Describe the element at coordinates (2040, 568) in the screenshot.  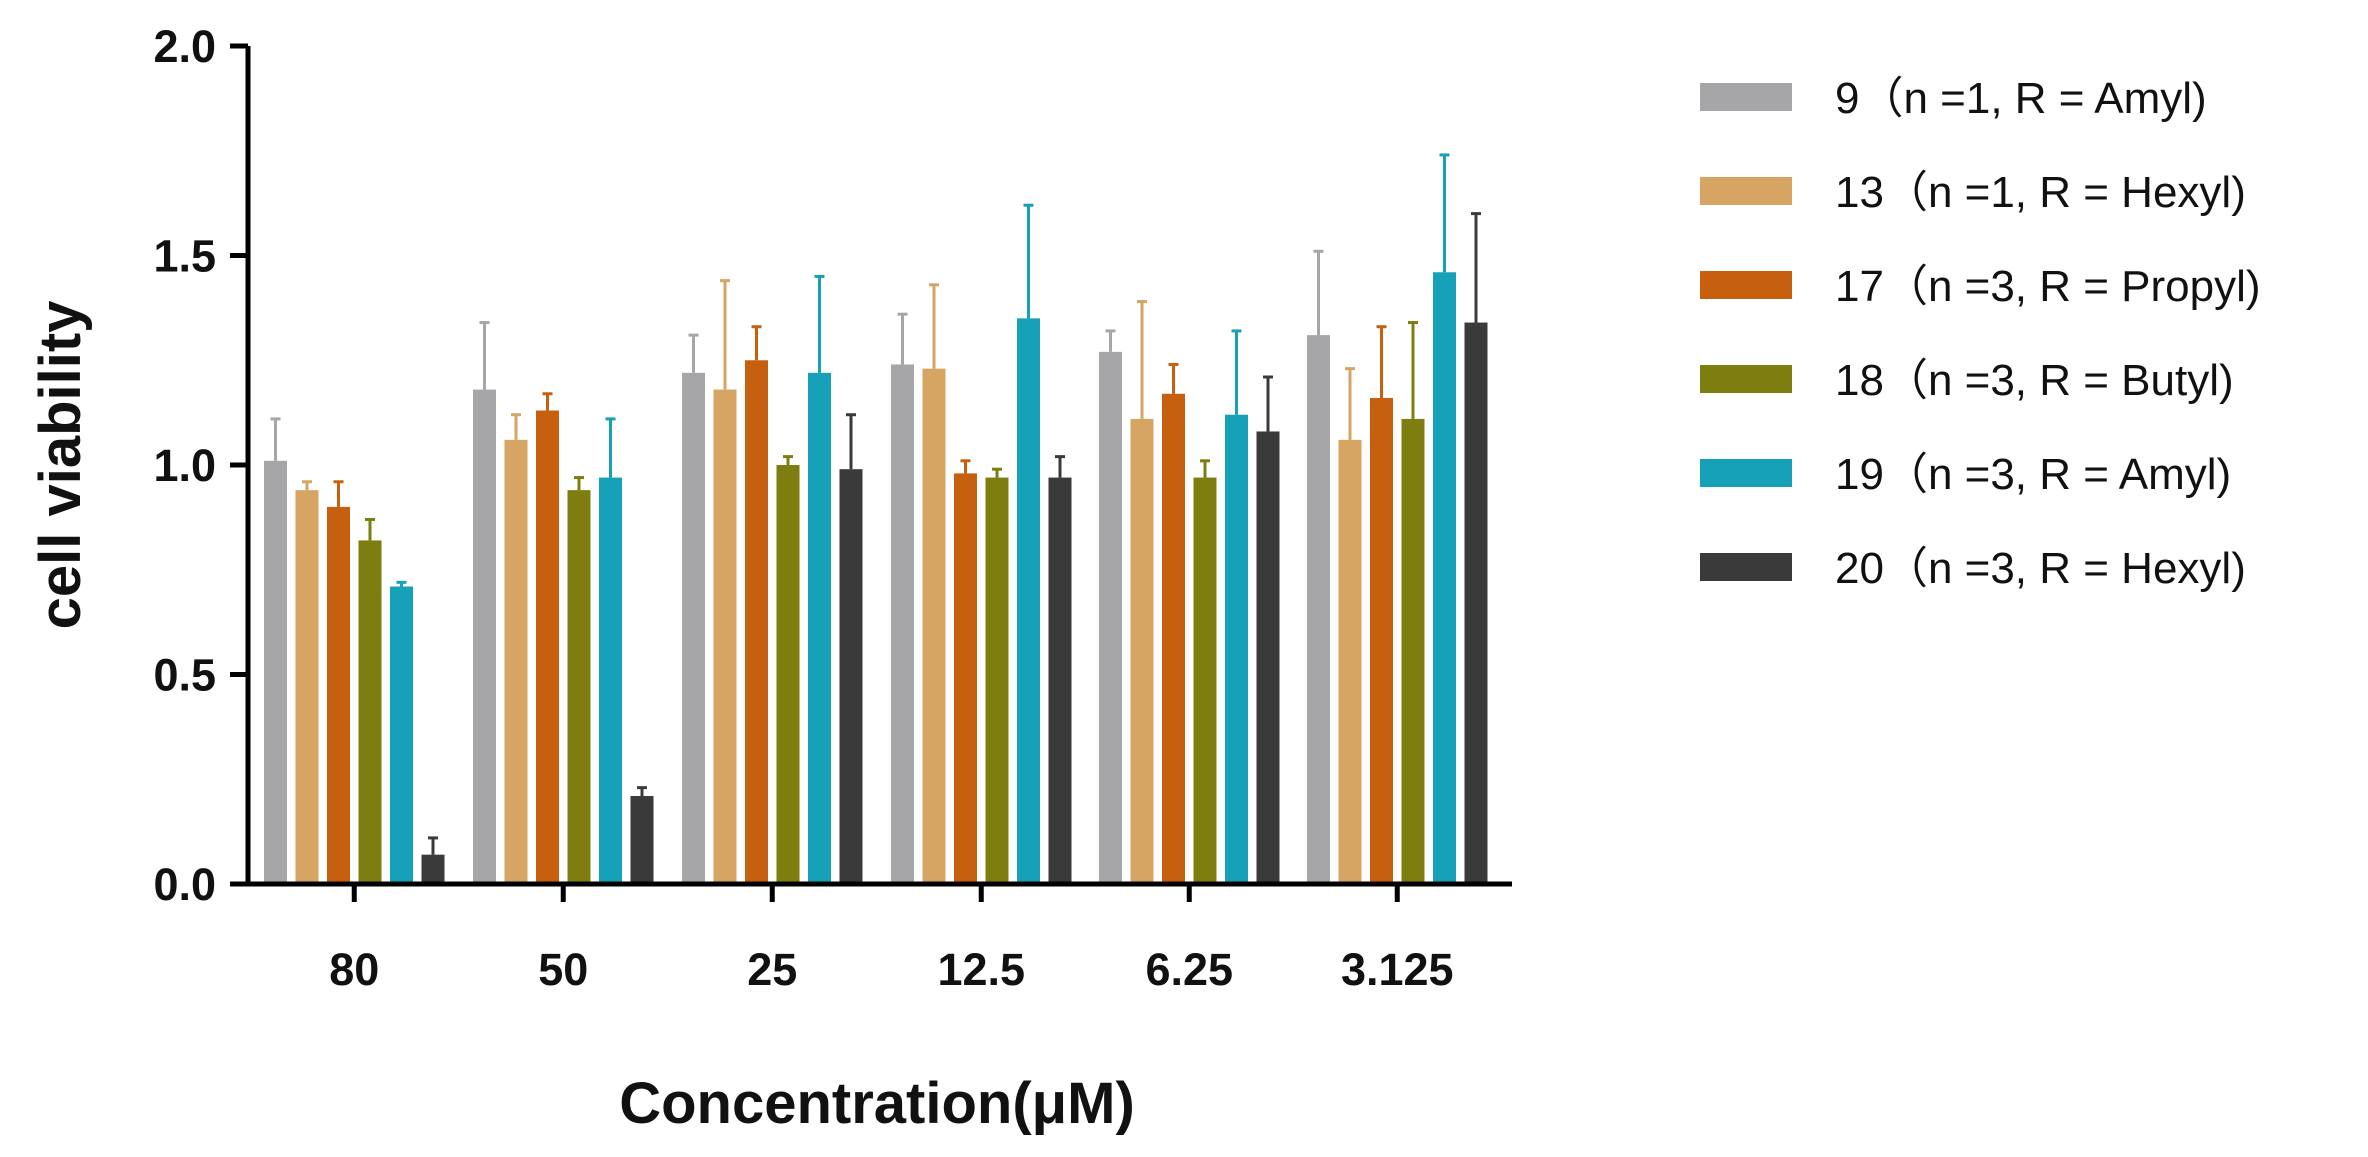
I see `legend-label: 20（n =3, R = Hexyl)` at that location.